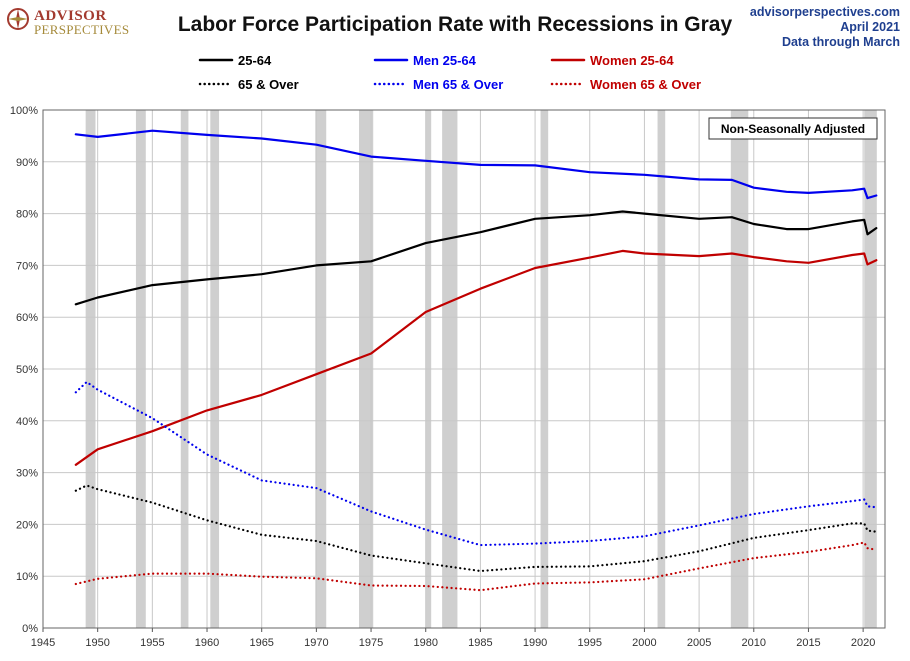 This screenshot has height=661, width=910. I want to click on x-tick-label: 1965, so click(261, 643).